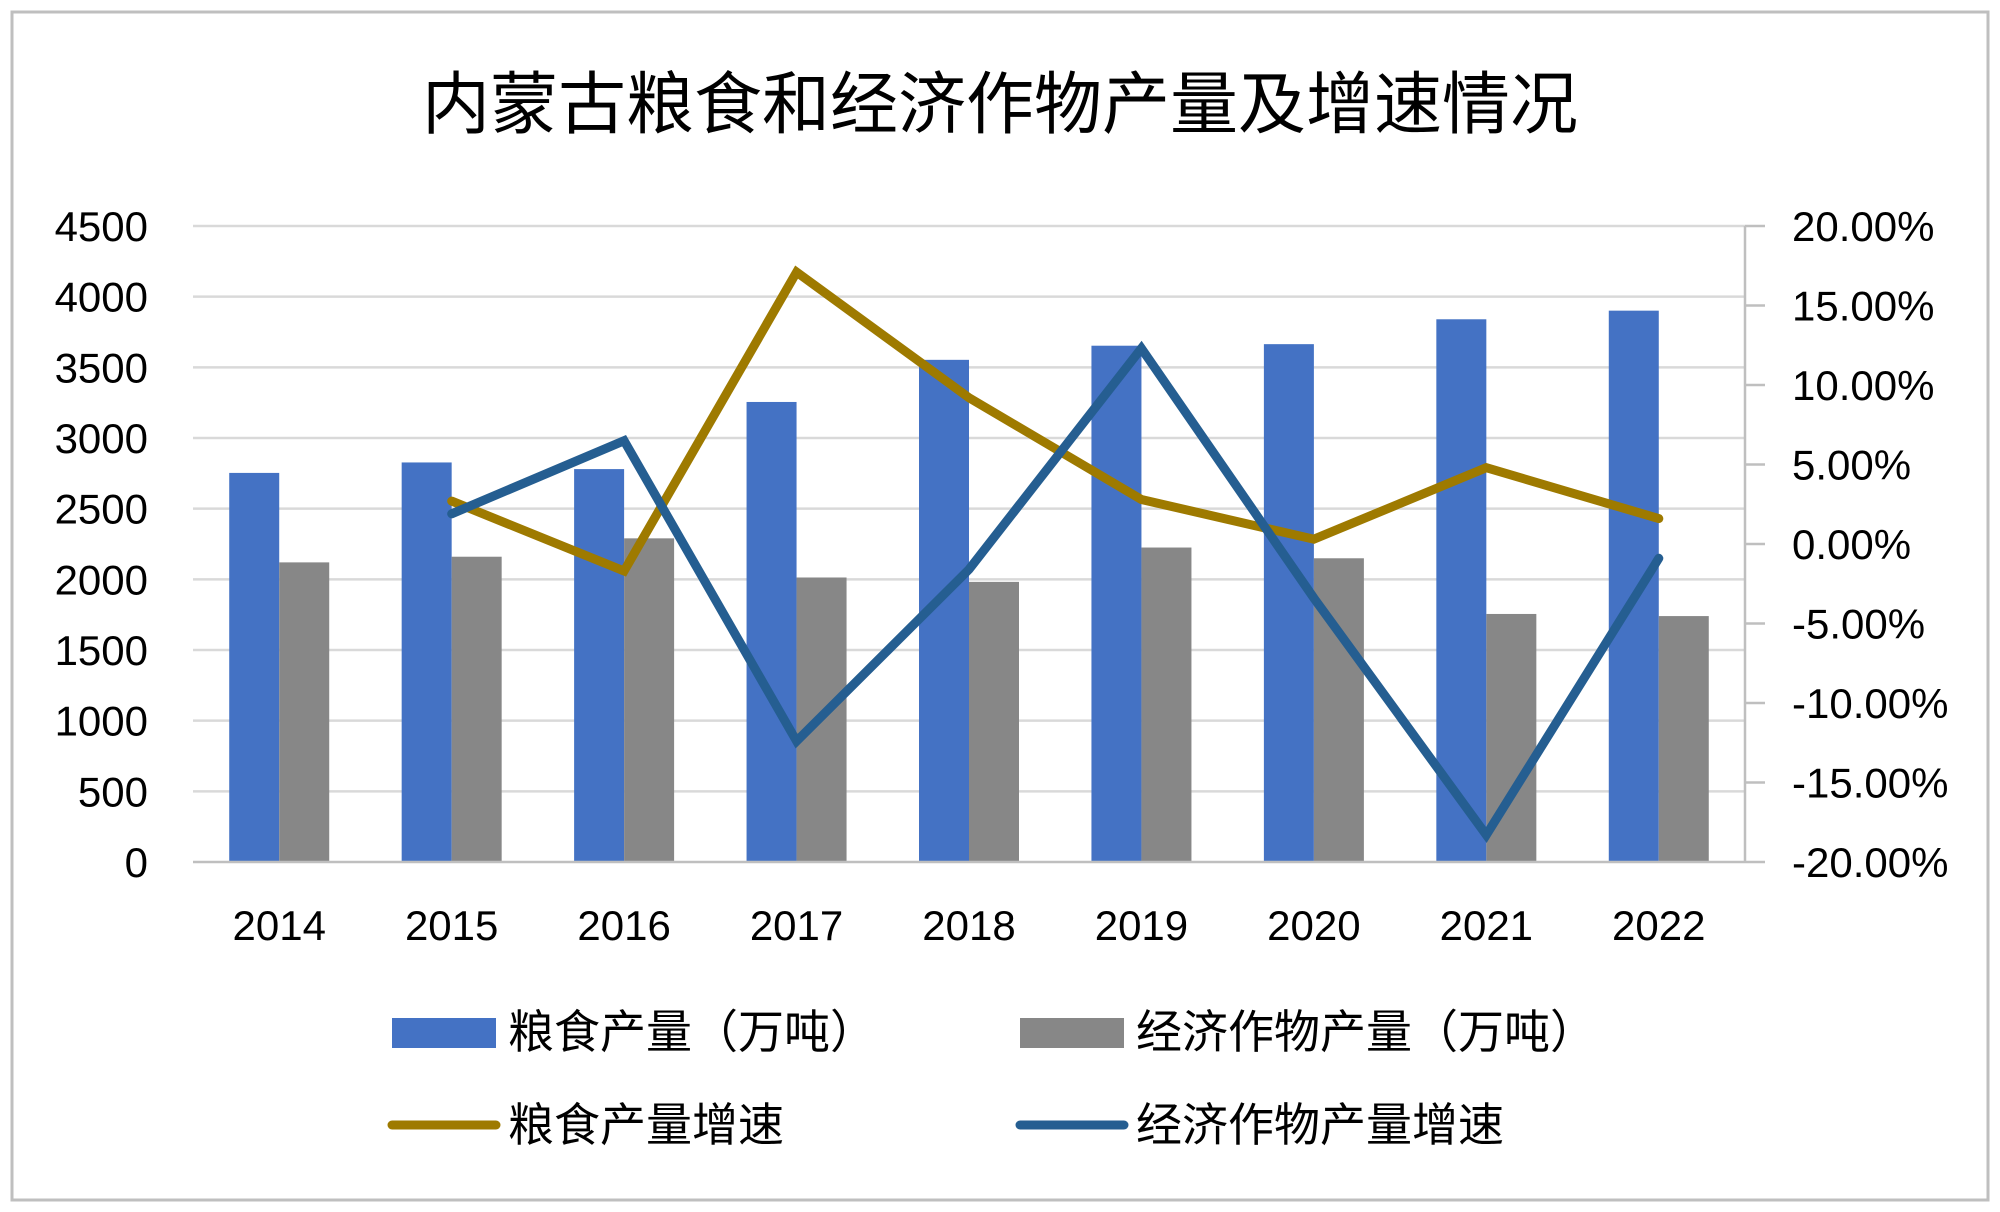  Describe the element at coordinates (101, 367) in the screenshot. I see `y-left-tick-label: 3500` at that location.